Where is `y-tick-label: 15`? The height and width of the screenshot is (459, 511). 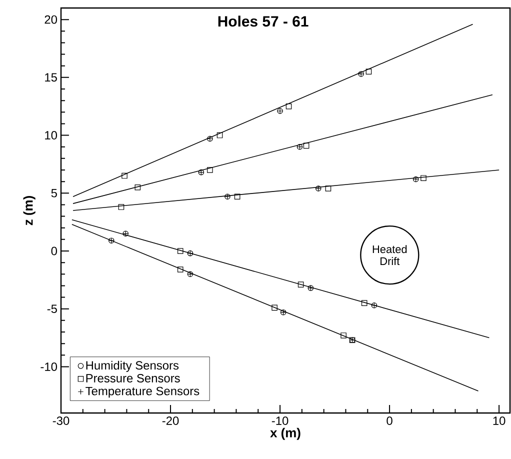
y-tick-label: 15 is located at coordinates (51, 77).